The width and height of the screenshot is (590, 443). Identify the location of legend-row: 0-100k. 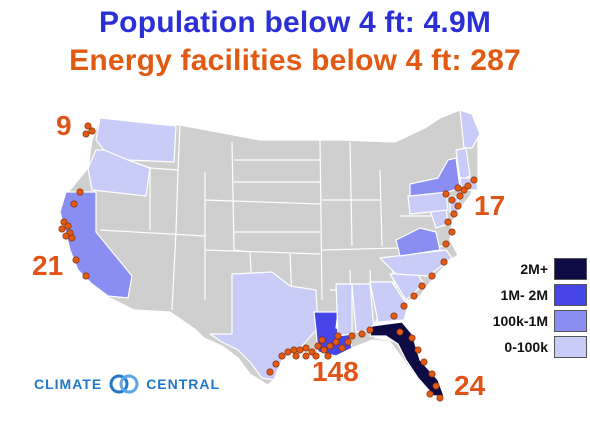
(526, 347).